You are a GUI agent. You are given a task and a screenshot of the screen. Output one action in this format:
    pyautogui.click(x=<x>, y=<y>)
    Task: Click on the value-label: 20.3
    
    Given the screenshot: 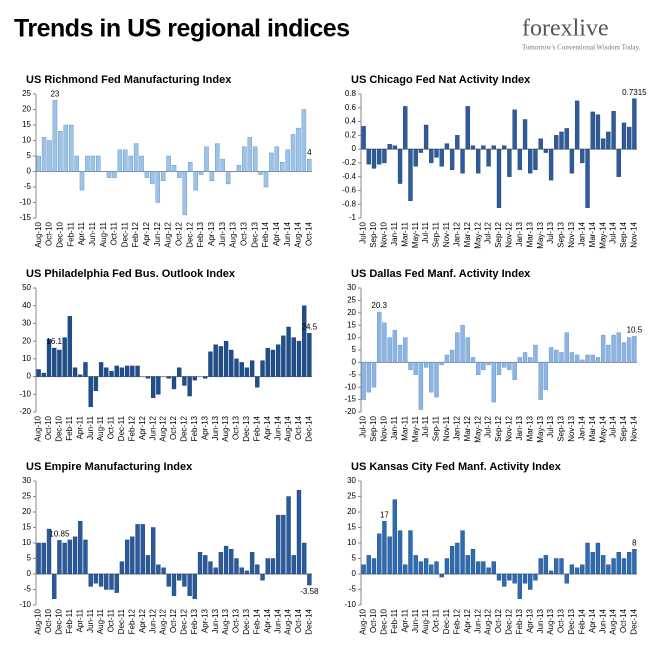 What is the action you would take?
    pyautogui.click(x=379, y=305)
    